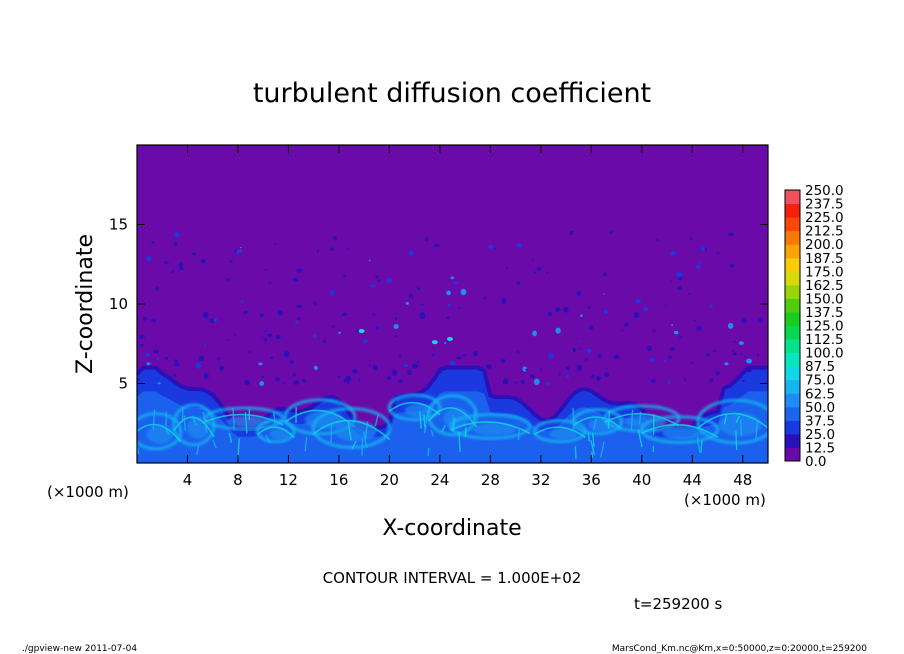 This screenshot has height=654, width=904. What do you see at coordinates (824, 327) in the screenshot?
I see `colorbar-level-label: 125.0` at bounding box center [824, 327].